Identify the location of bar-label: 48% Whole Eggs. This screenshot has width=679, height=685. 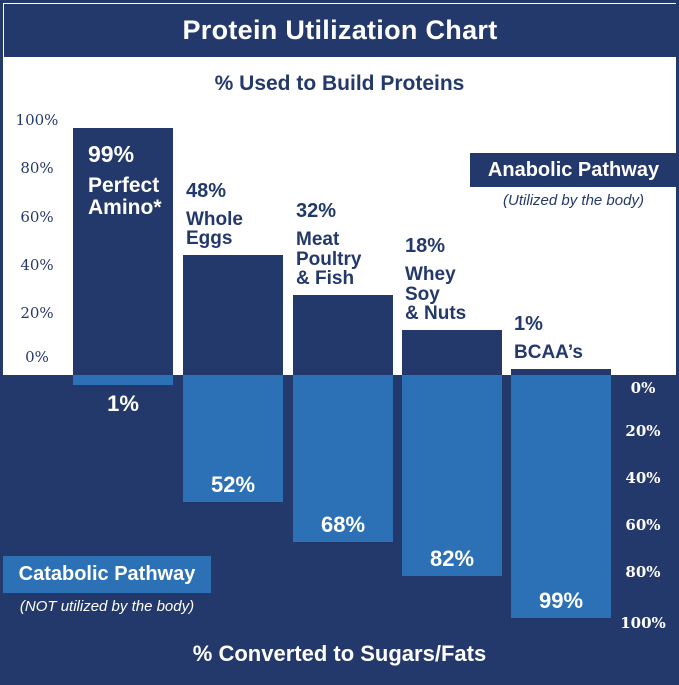
(241, 214).